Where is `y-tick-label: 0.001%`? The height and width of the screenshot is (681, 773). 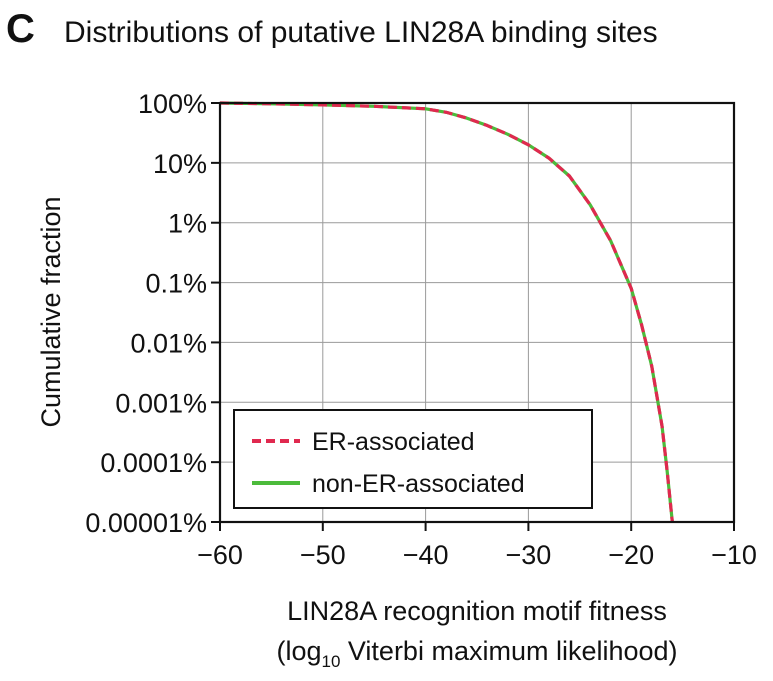 y-tick-label: 0.001% is located at coordinates (161, 403).